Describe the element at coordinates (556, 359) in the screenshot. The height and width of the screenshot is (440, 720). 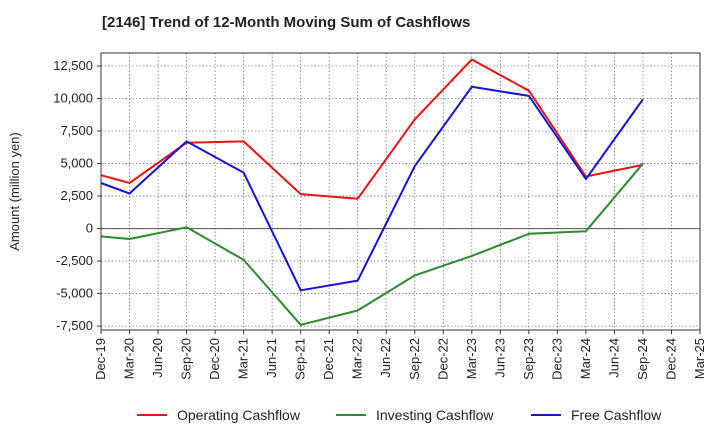
I see `x-tick-label: Dec-23` at that location.